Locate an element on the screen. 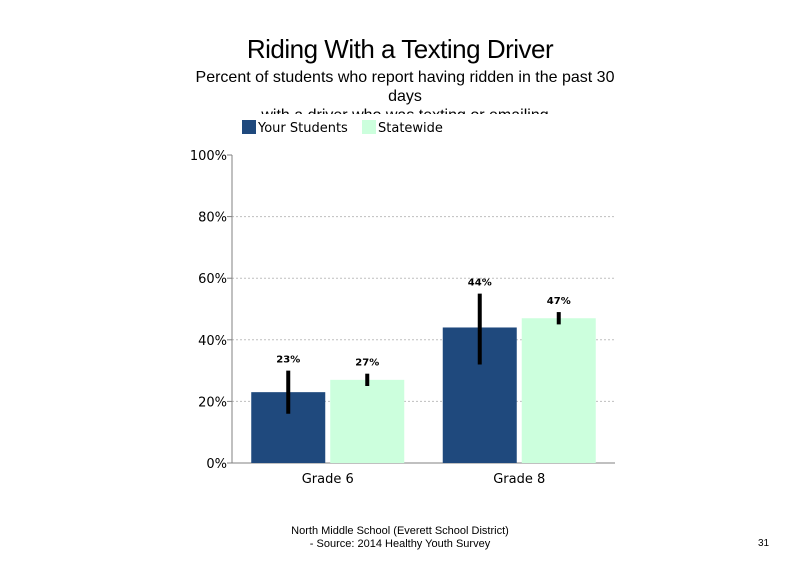 This screenshot has height=568, width=800. y-tick-label: 60% is located at coordinates (212, 279).